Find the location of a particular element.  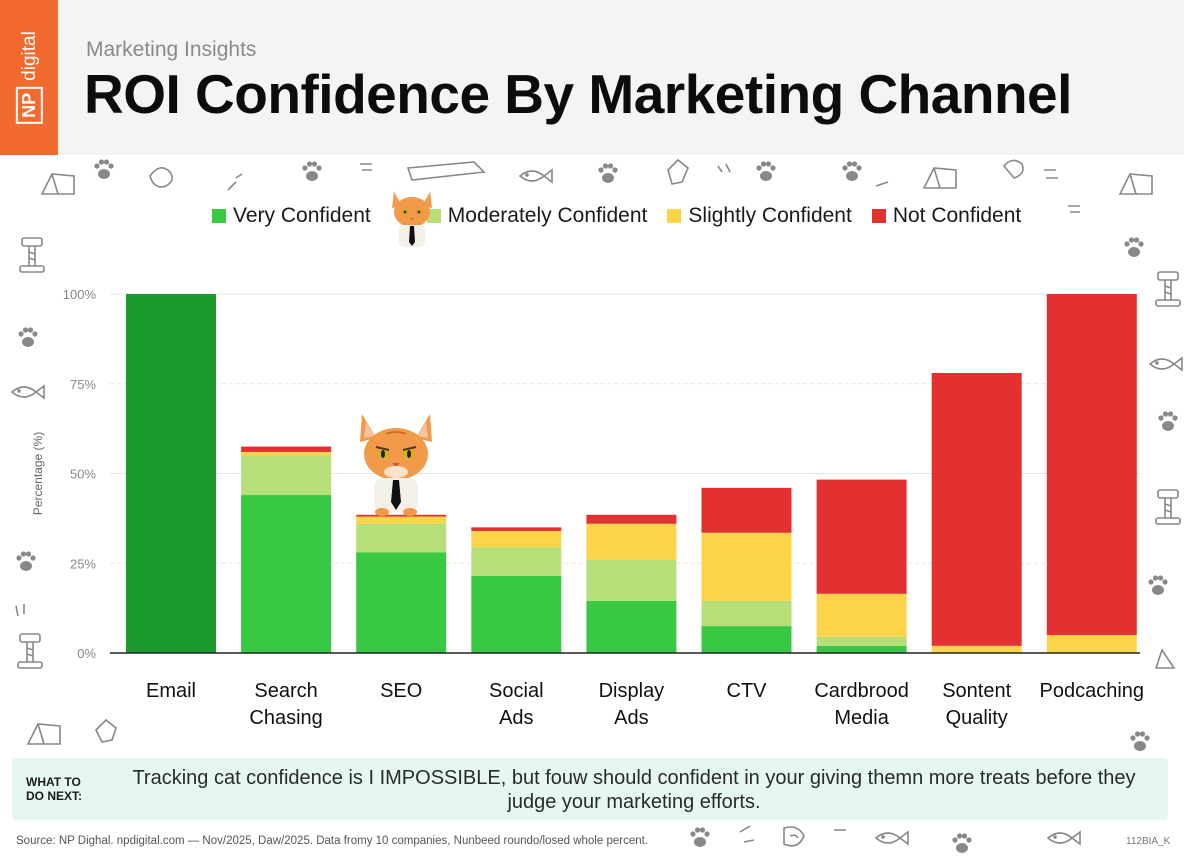

bar-group-cardbrood-media is located at coordinates (861, 566).